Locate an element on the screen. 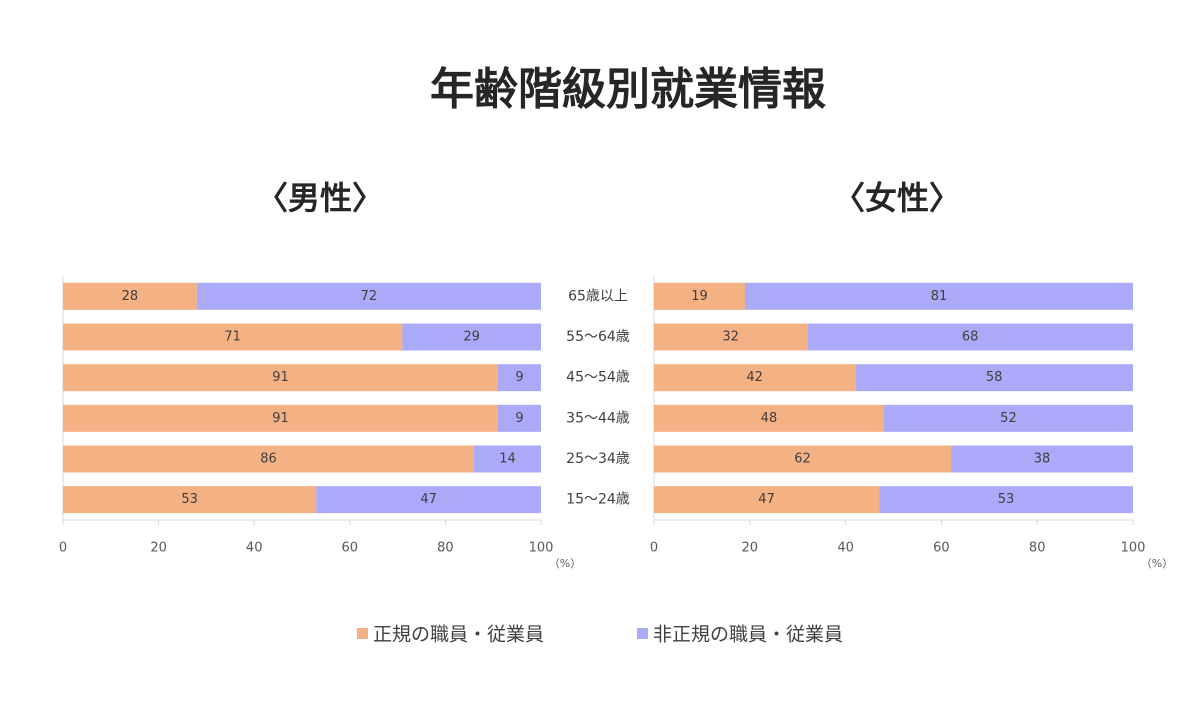 This screenshot has height=716, width=1200. value-label: 81 is located at coordinates (939, 296).